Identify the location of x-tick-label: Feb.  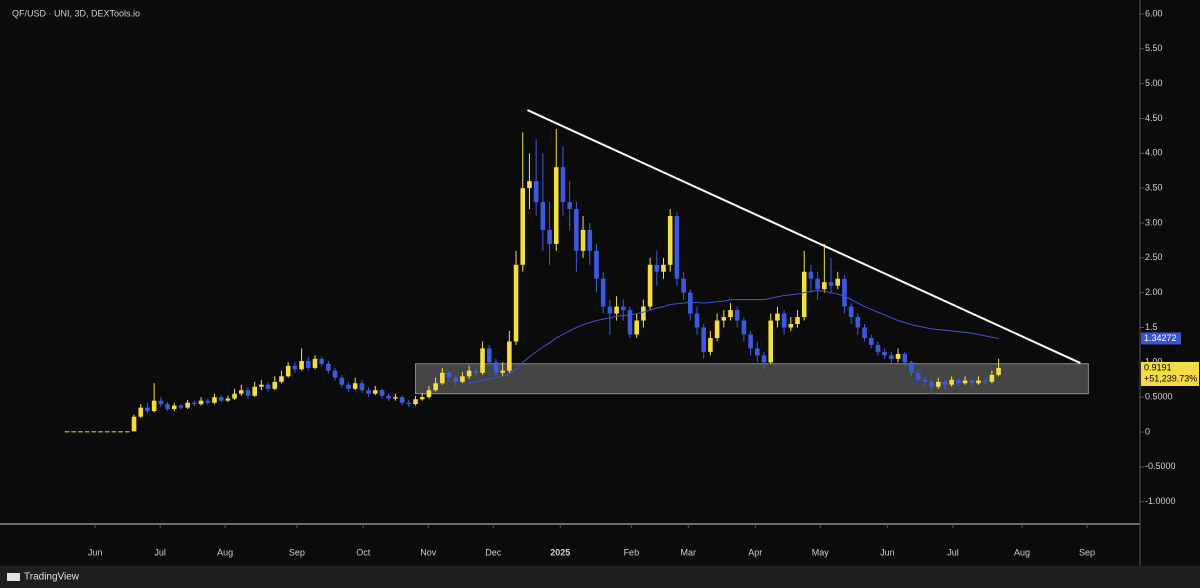
(632, 552).